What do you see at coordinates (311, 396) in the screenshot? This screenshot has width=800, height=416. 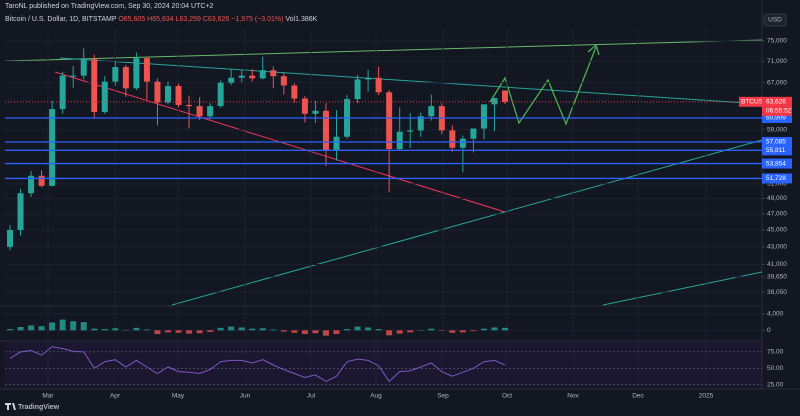 I see `x-tick-label: Jul` at bounding box center [311, 396].